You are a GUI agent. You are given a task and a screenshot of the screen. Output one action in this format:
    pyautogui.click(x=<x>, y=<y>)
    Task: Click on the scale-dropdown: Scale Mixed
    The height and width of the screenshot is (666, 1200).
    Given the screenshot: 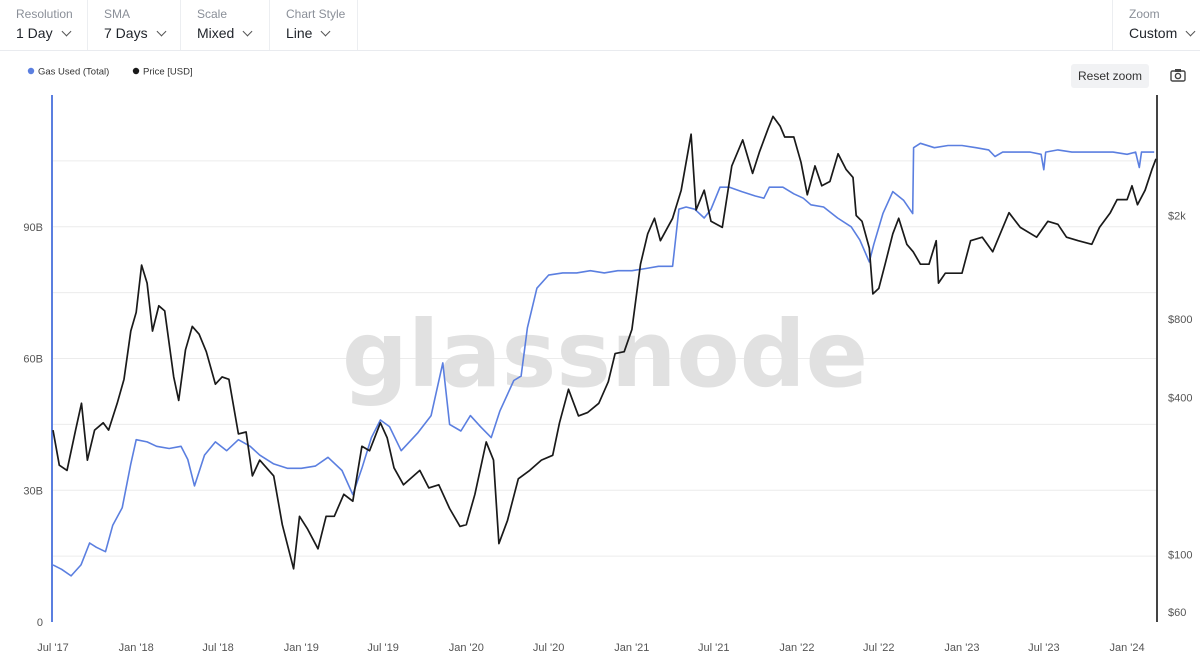 What is the action you would take?
    pyautogui.click(x=225, y=25)
    